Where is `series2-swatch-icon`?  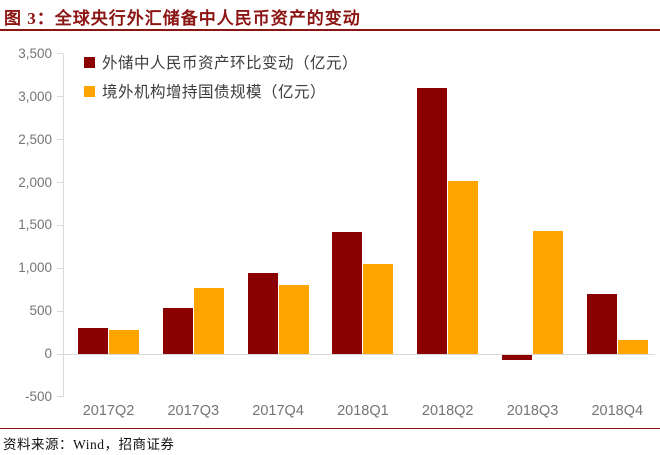
series2-swatch-icon is located at coordinates (89, 91).